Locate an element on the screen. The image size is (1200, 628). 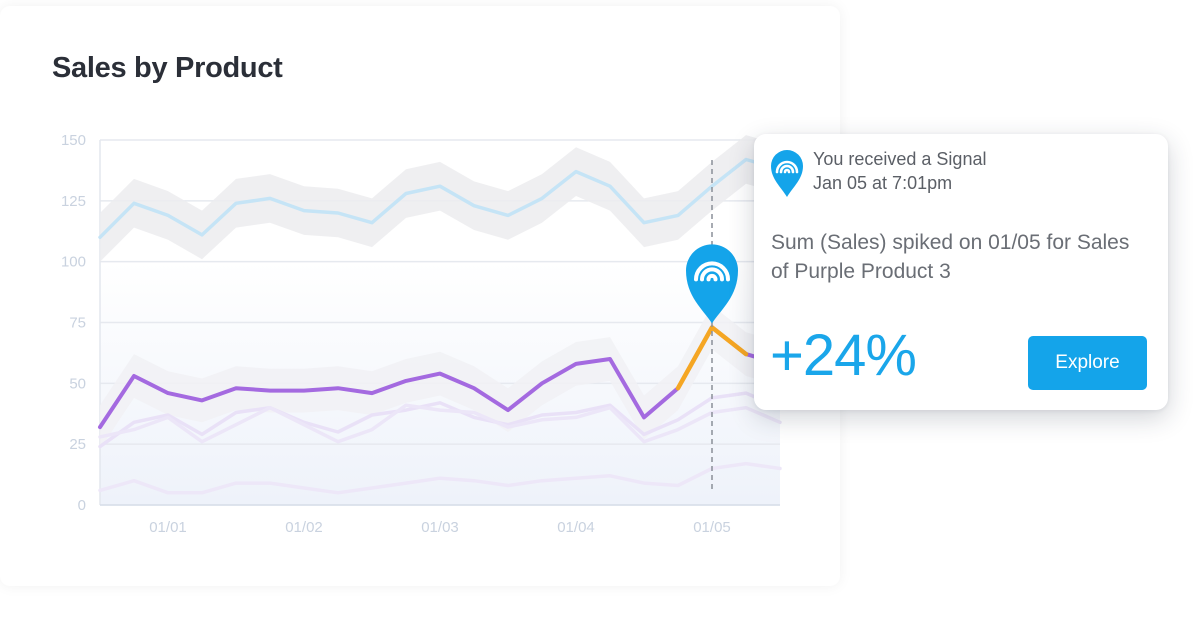
y-tick-label: 25 is located at coordinates (77, 444).